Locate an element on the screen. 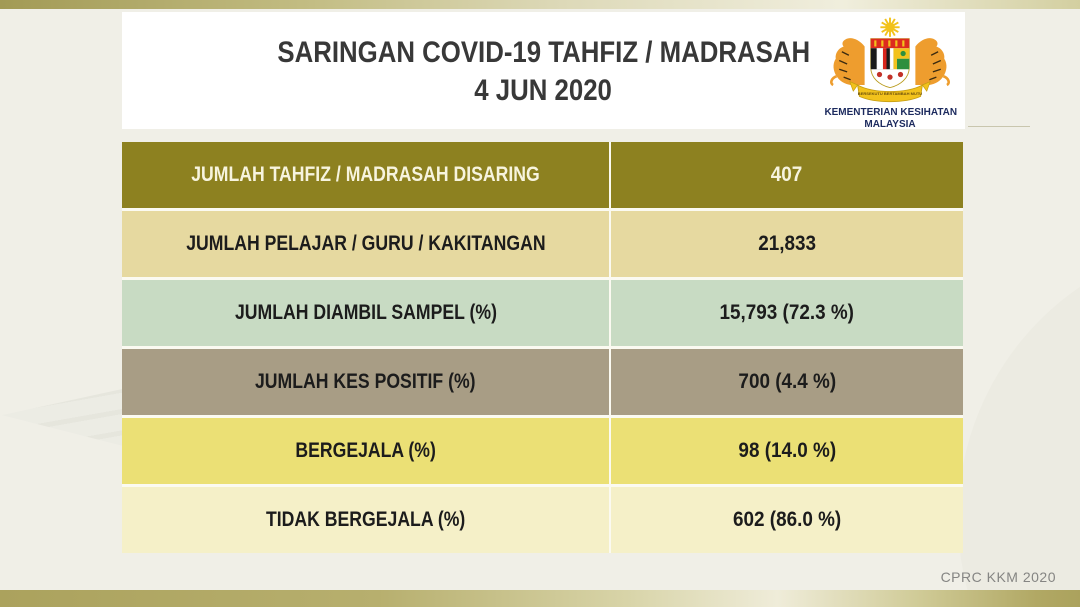  ministry-name: KEMENTERIAN KESIHATAN MALAYSIA is located at coordinates (890, 118).